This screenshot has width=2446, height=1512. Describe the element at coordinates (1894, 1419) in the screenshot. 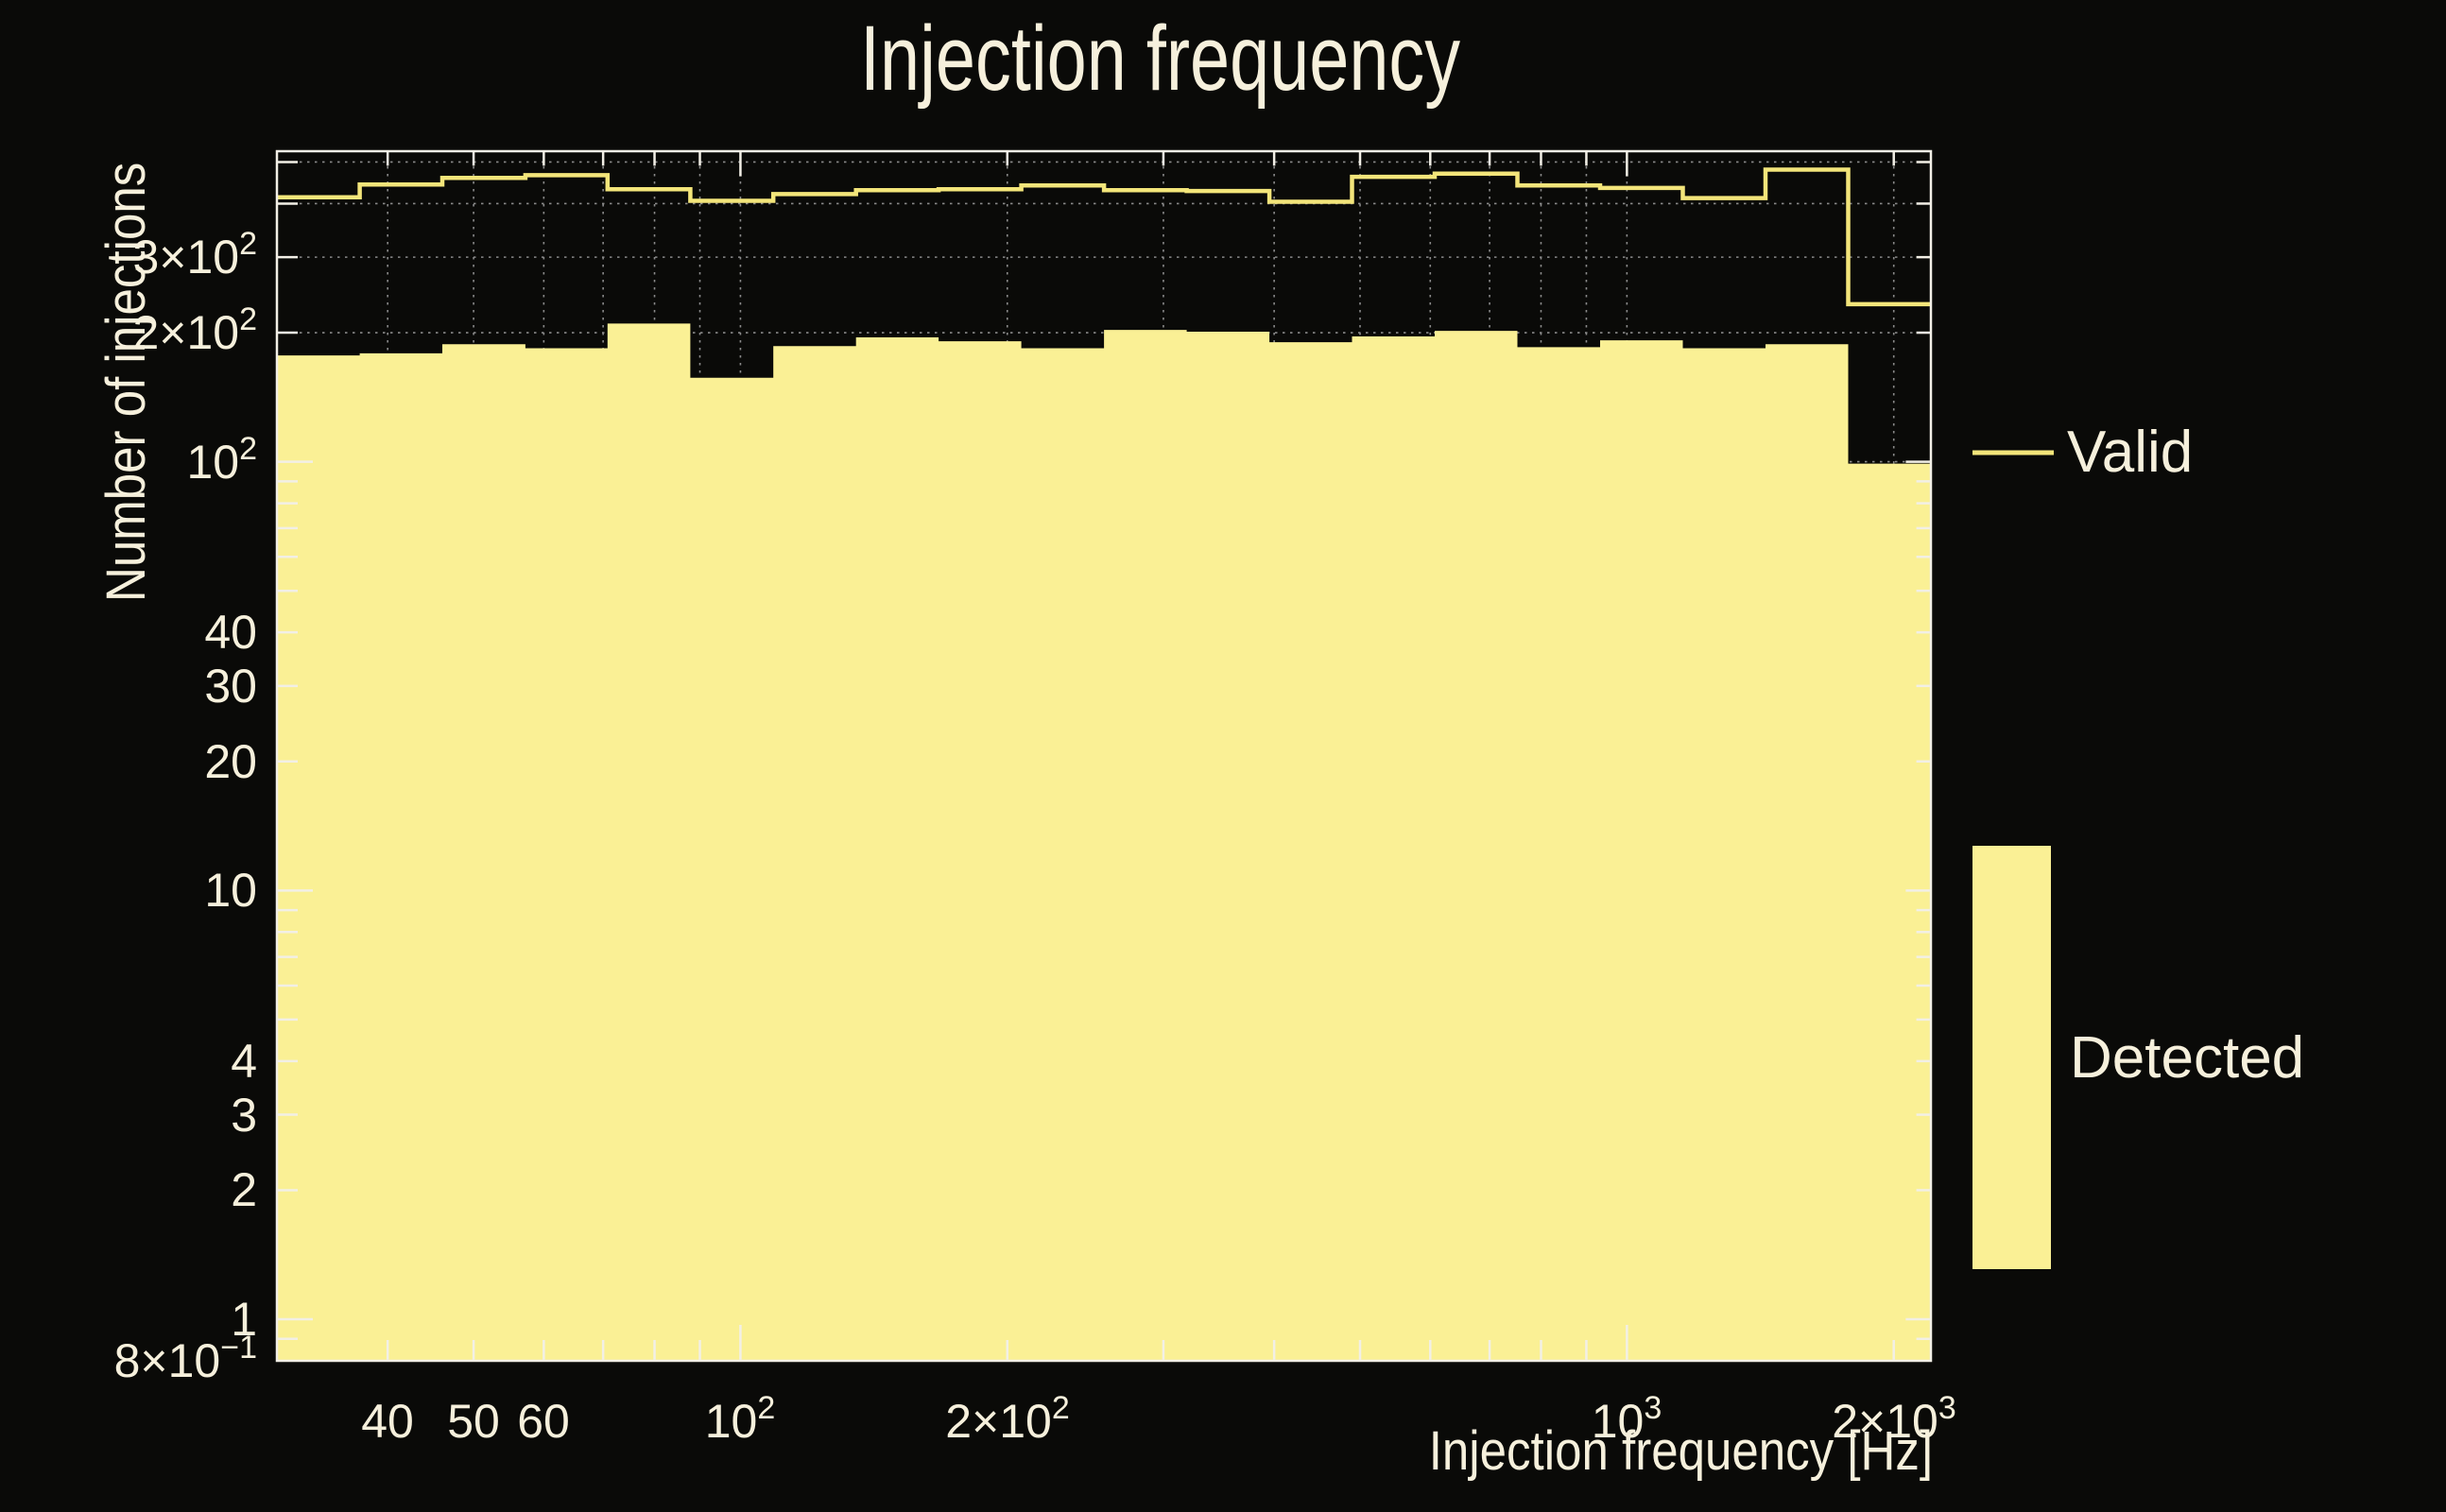

I see `x-tick-label: 2×10³` at that location.